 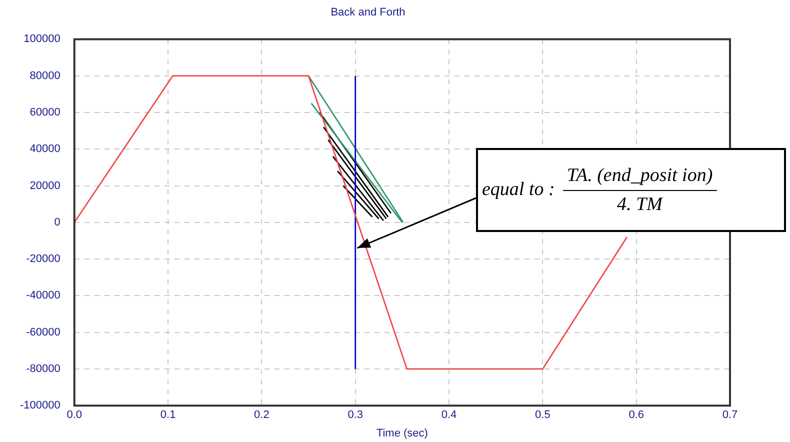 I want to click on y-tick-label: -80000, so click(x=43, y=368).